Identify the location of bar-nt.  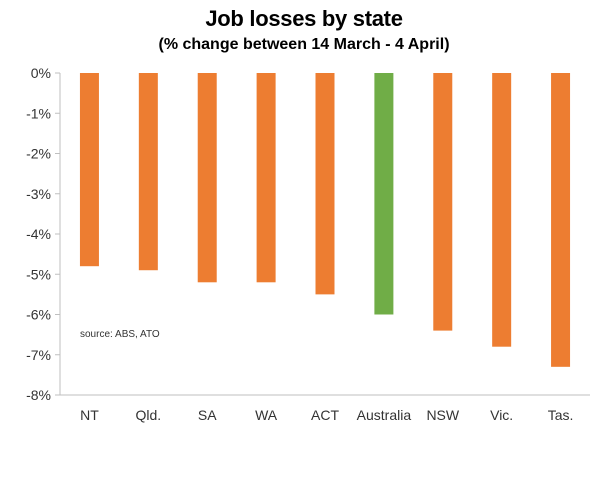
(89, 170).